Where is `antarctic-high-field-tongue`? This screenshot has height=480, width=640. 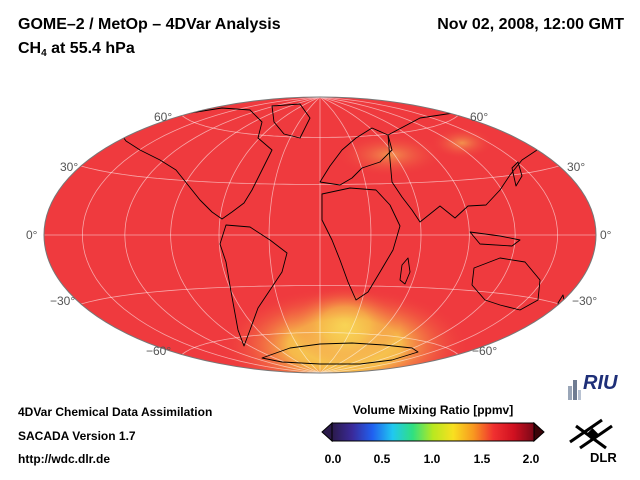
antarctic-high-field-tongue is located at coordinates (345, 325).